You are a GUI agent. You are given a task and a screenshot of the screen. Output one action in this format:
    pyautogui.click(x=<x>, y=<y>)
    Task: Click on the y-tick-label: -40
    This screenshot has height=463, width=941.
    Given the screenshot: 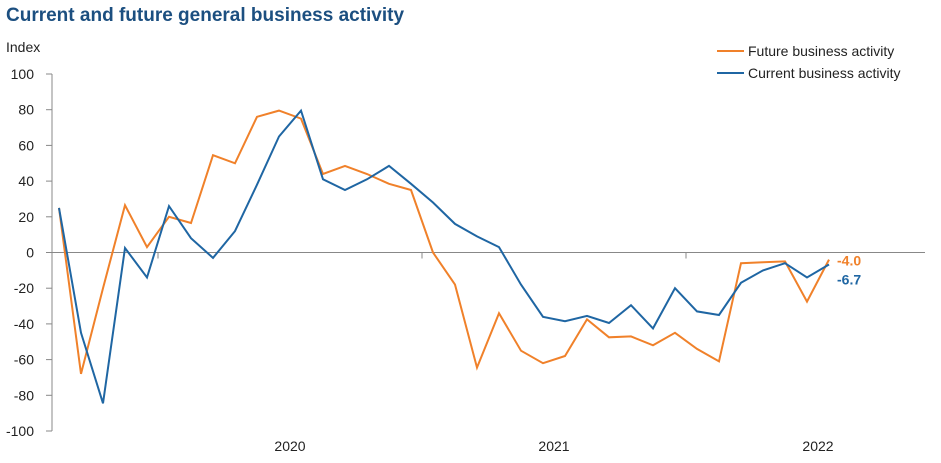 What is the action you would take?
    pyautogui.click(x=24, y=324)
    